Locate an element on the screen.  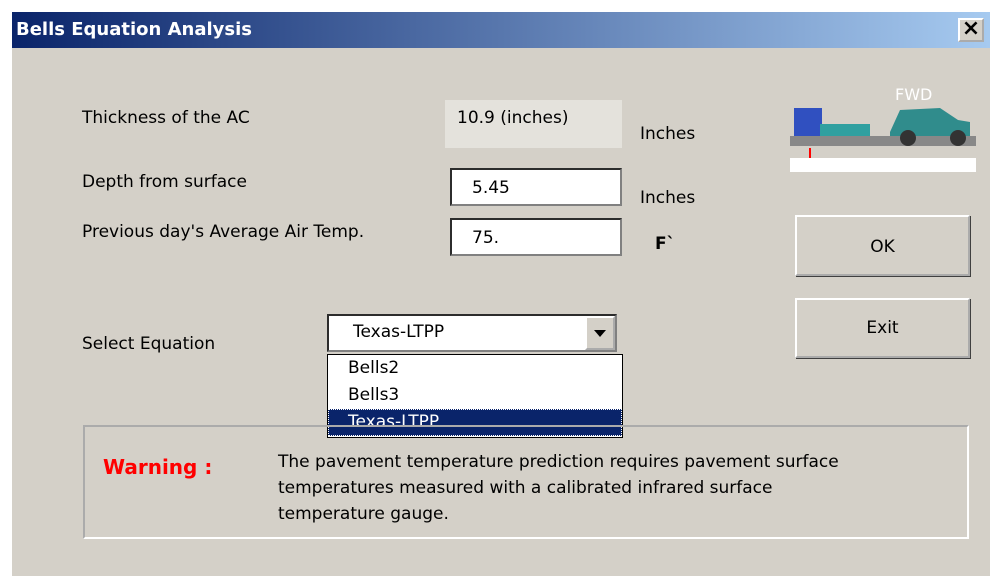
label: Select Equation is located at coordinates (149, 344).